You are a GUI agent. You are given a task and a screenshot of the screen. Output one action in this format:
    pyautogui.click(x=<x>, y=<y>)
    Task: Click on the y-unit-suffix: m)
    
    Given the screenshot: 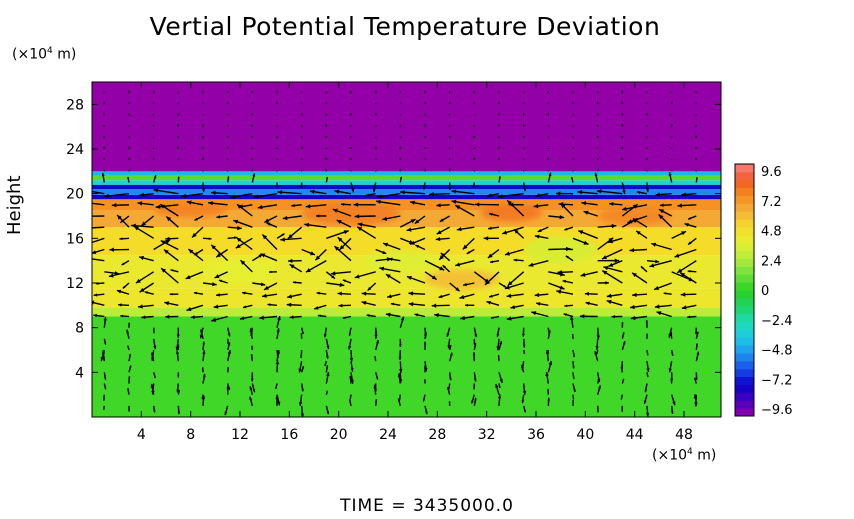 What is the action you would take?
    pyautogui.click(x=64, y=54)
    